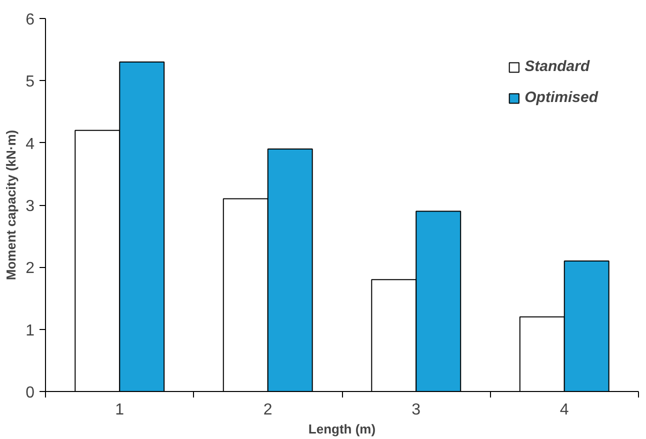  I want to click on x-tick-label: 3, so click(416, 410).